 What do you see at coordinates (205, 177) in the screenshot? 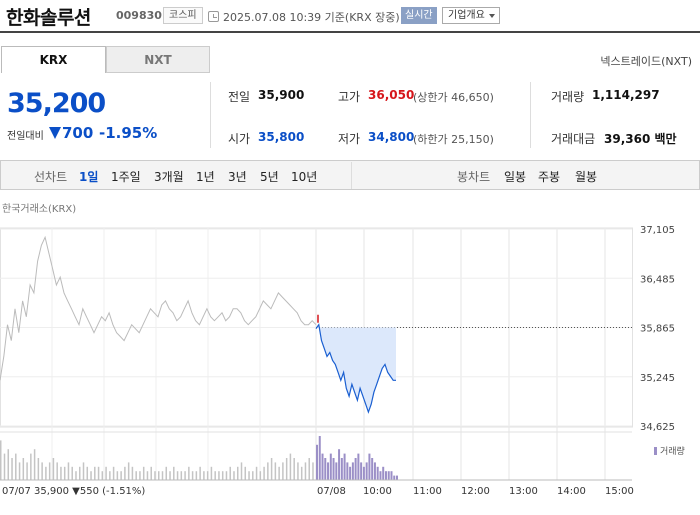
I see `period-1y: 1년` at bounding box center [205, 177].